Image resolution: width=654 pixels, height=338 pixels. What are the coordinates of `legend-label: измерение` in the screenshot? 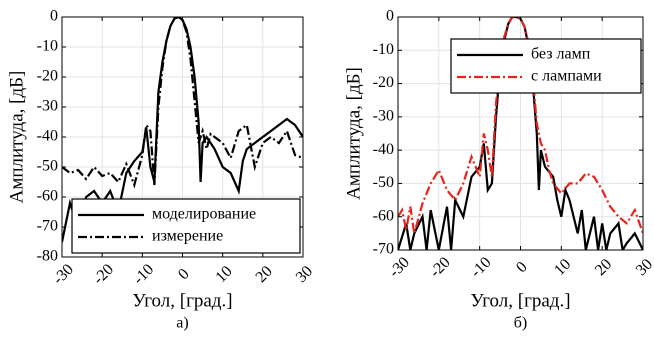 It's located at (187, 236).